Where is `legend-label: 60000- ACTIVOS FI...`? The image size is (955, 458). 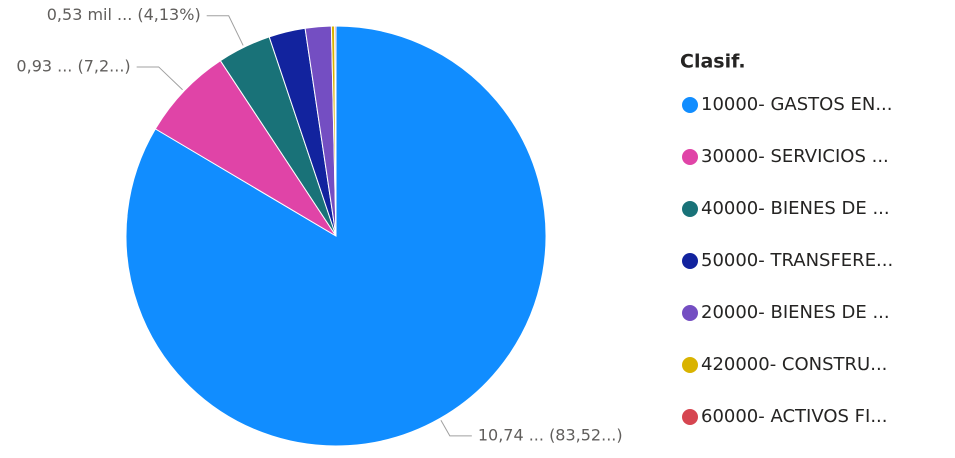 legend-label: 60000- ACTIVOS FI... is located at coordinates (794, 416).